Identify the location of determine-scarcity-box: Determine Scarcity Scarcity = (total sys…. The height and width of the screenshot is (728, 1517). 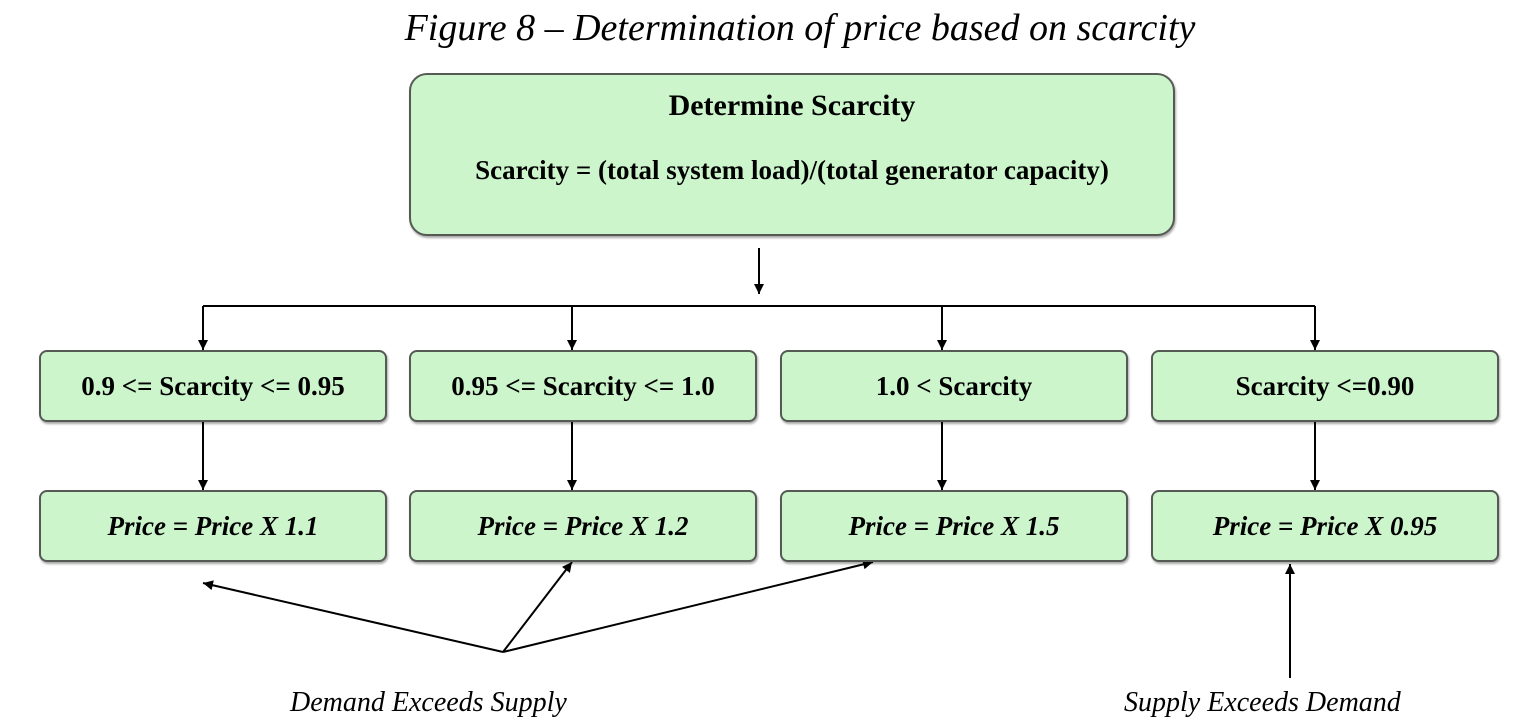
(792, 154).